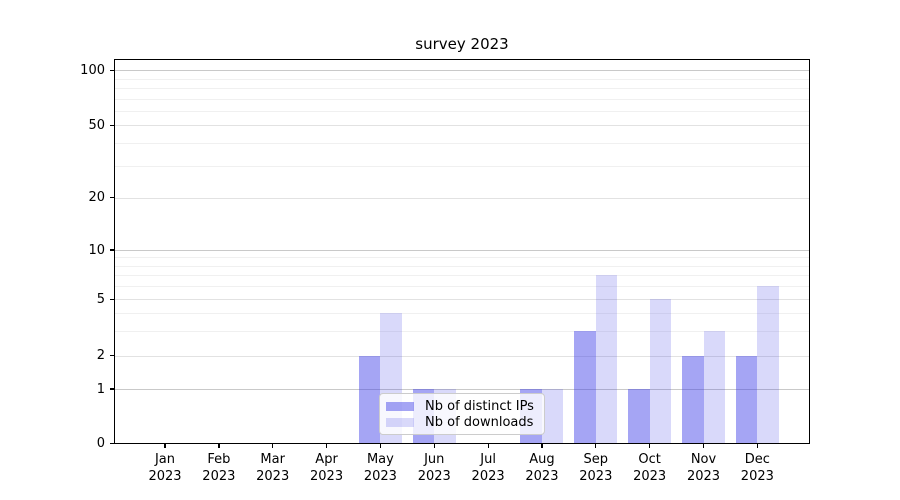  I want to click on legend-item: Nb of downloads, so click(462, 422).